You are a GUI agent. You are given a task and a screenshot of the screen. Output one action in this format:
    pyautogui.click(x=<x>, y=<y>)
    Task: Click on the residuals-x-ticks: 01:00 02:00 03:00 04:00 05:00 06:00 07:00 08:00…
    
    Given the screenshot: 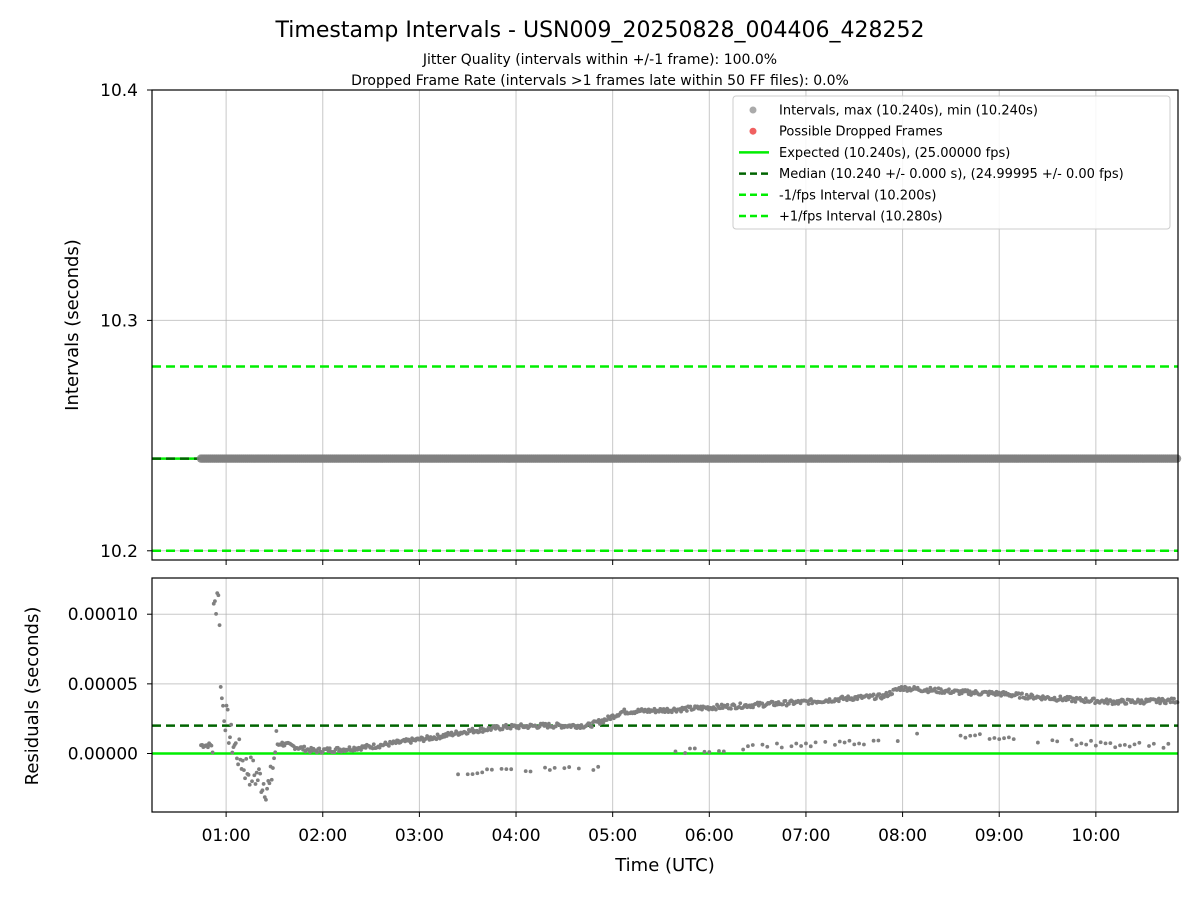 What is the action you would take?
    pyautogui.click(x=661, y=829)
    